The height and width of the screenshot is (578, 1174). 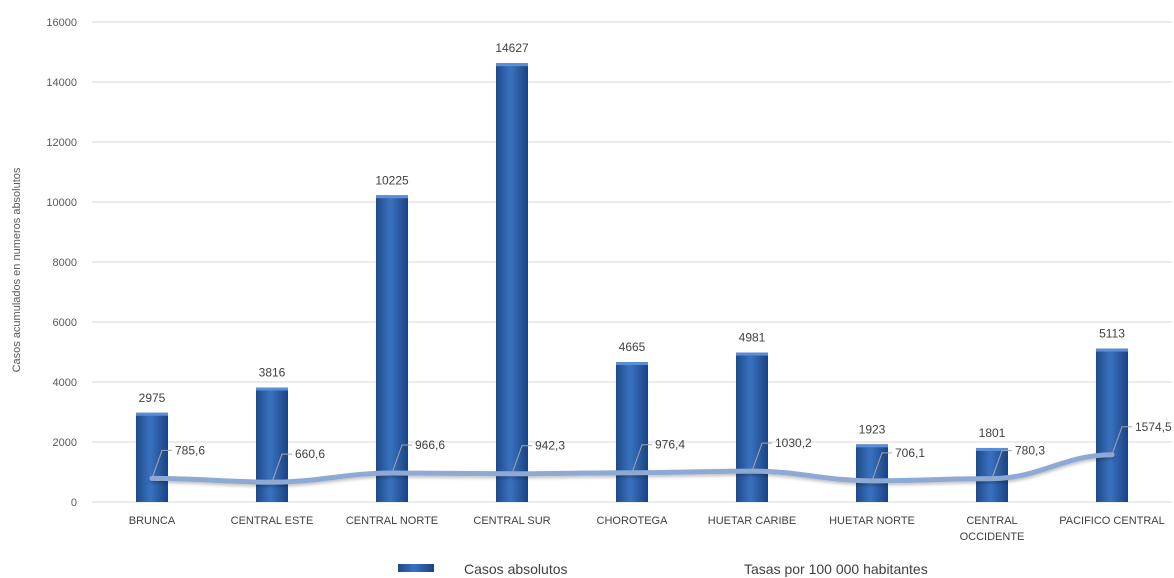 I want to click on x-tick-label: CHOROTEGA, so click(x=633, y=521).